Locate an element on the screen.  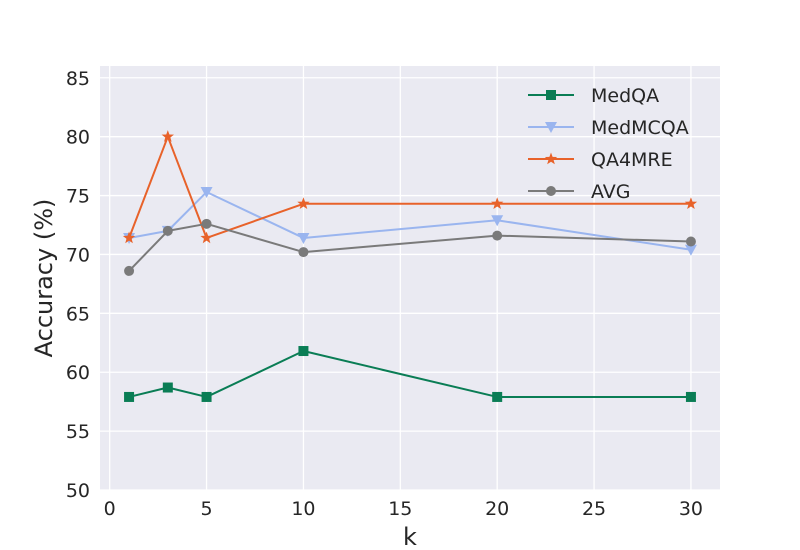
y-tick-label: 60 is located at coordinates (78, 373).